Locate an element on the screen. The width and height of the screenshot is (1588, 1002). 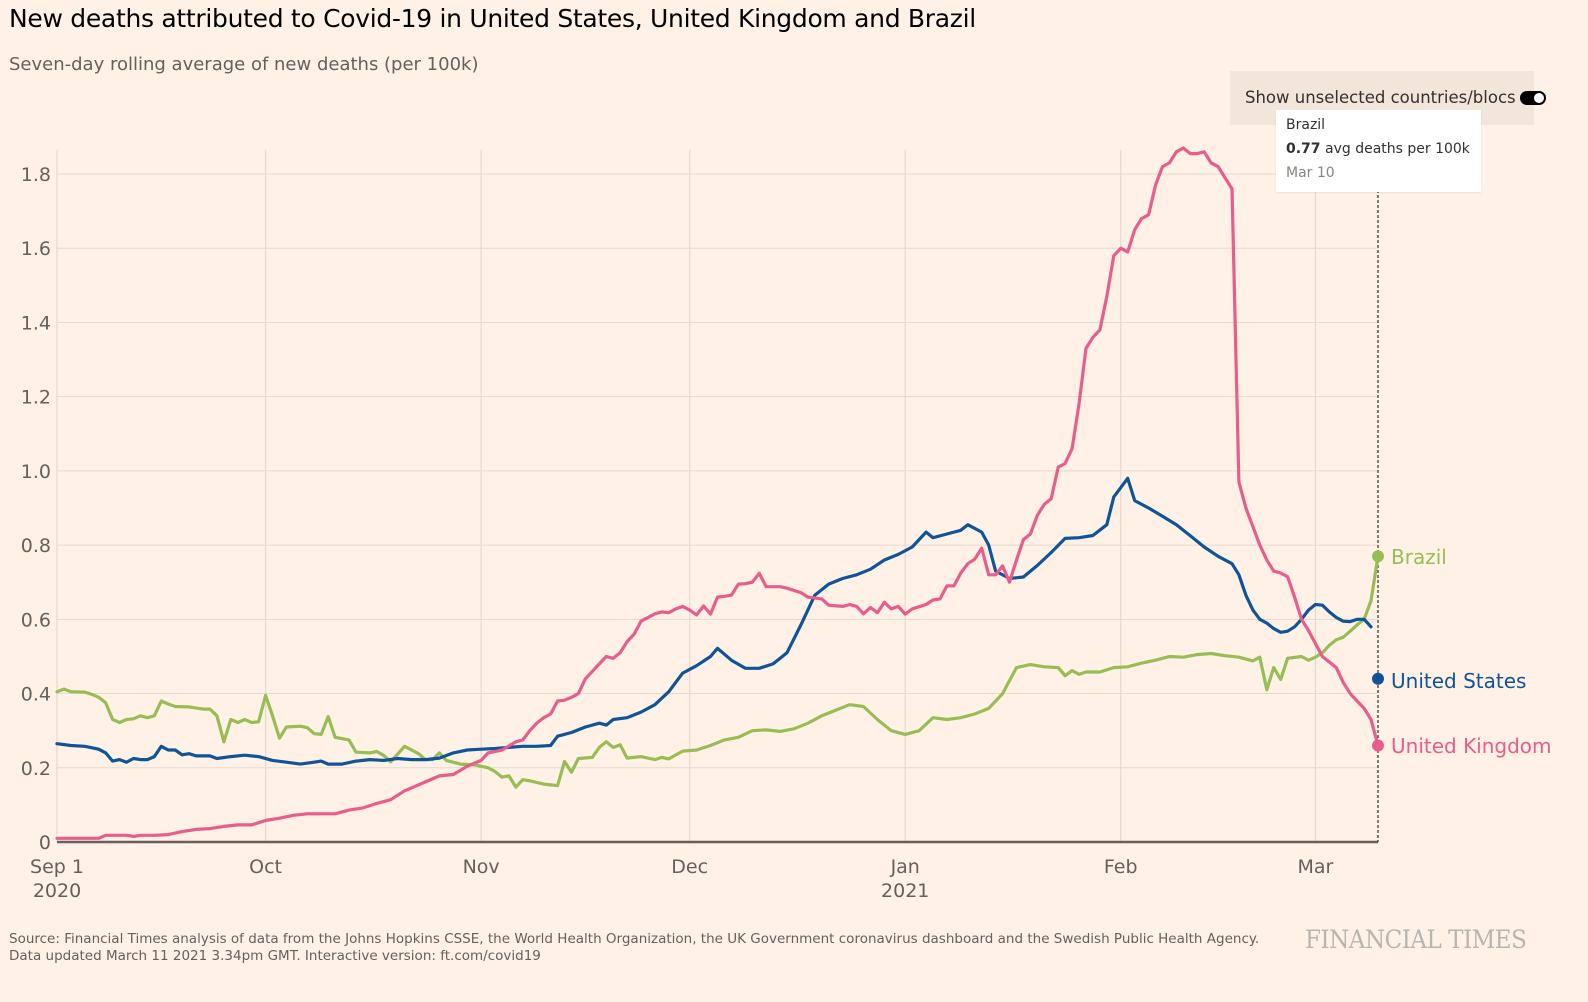
series-label-brazil: Brazil is located at coordinates (1419, 557).